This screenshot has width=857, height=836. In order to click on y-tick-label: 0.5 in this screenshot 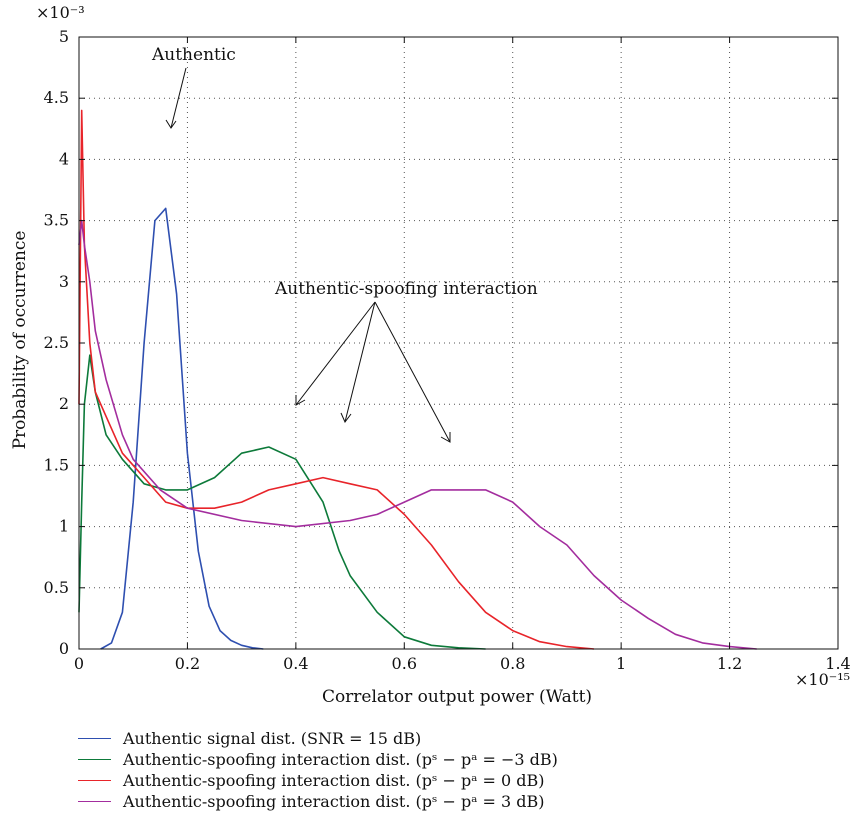, I will do `click(56, 587)`.